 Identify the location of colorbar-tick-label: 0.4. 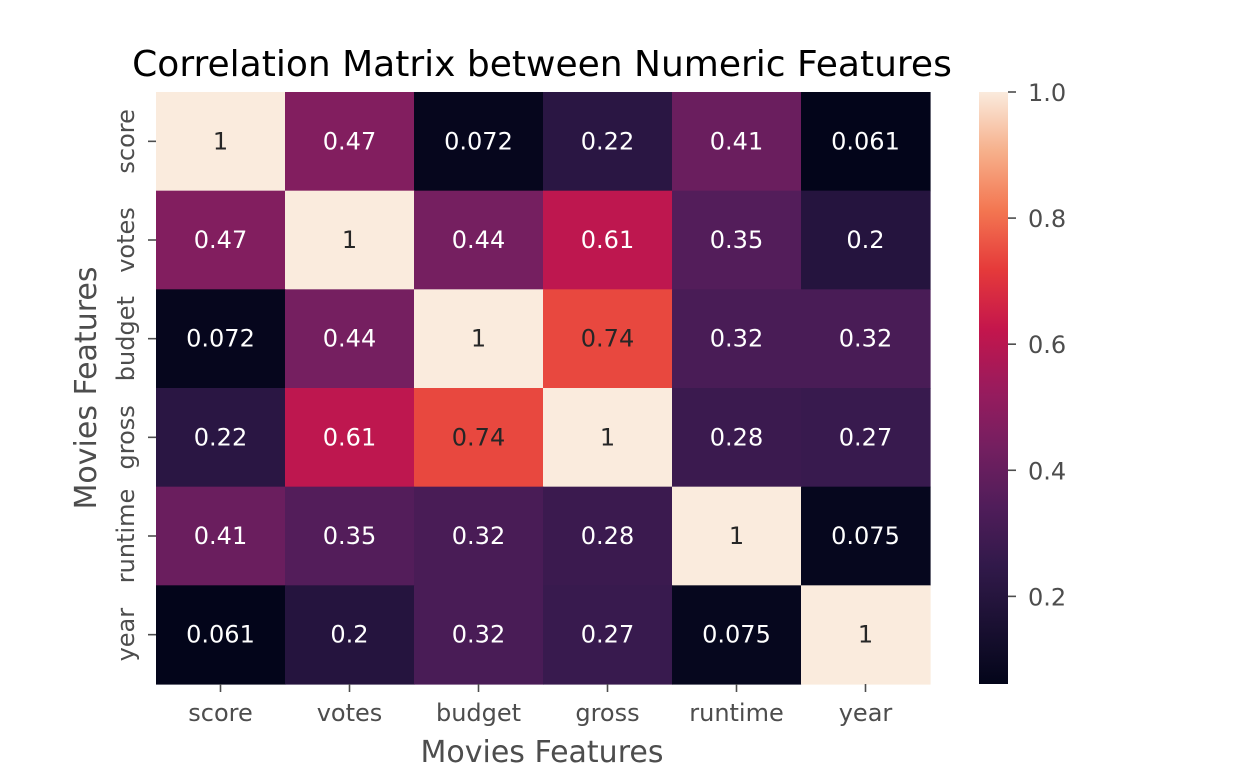
(1047, 471).